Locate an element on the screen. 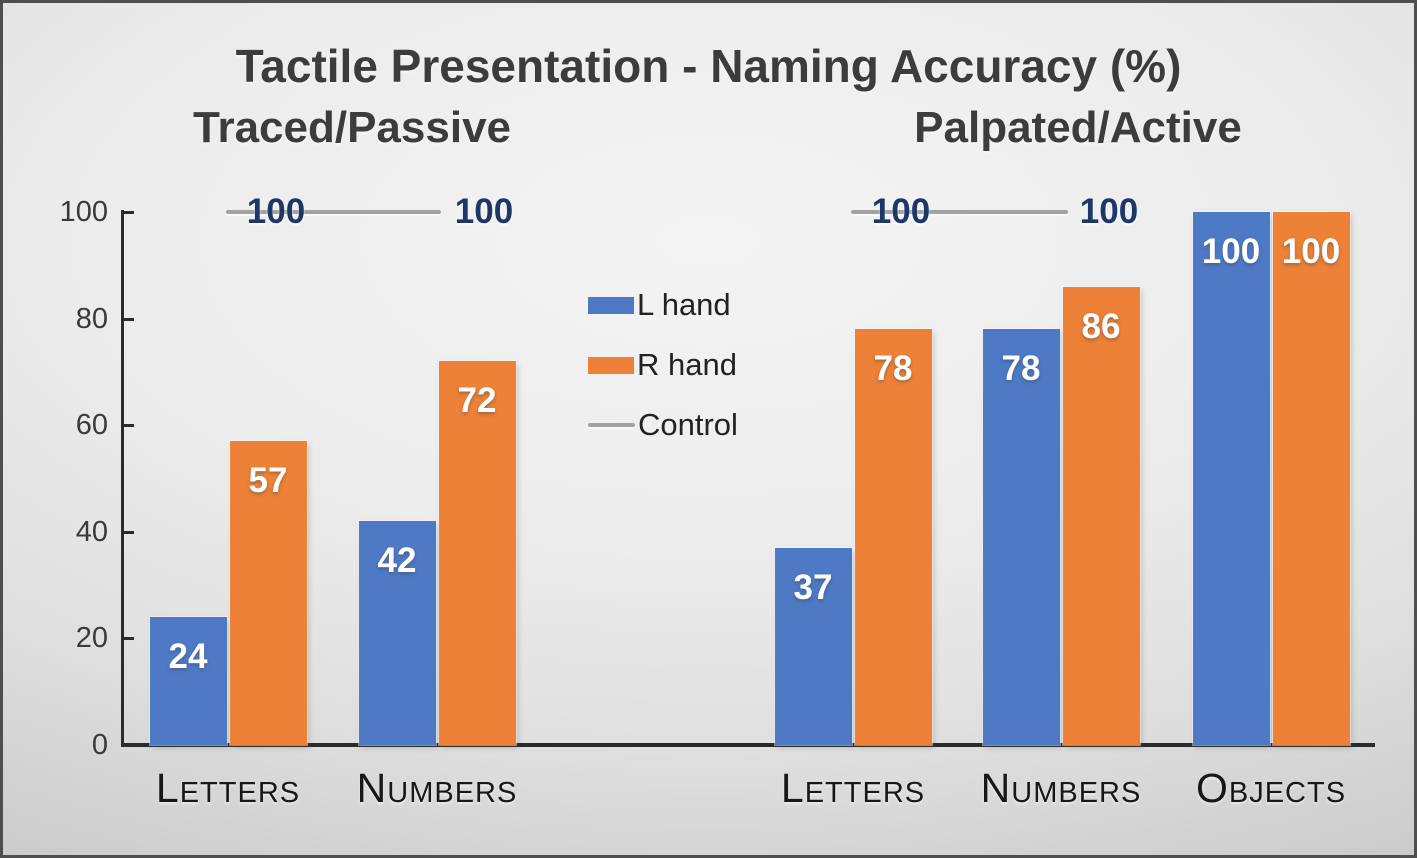 The image size is (1417, 858). y-tick-label: 0 is located at coordinates (99, 745).